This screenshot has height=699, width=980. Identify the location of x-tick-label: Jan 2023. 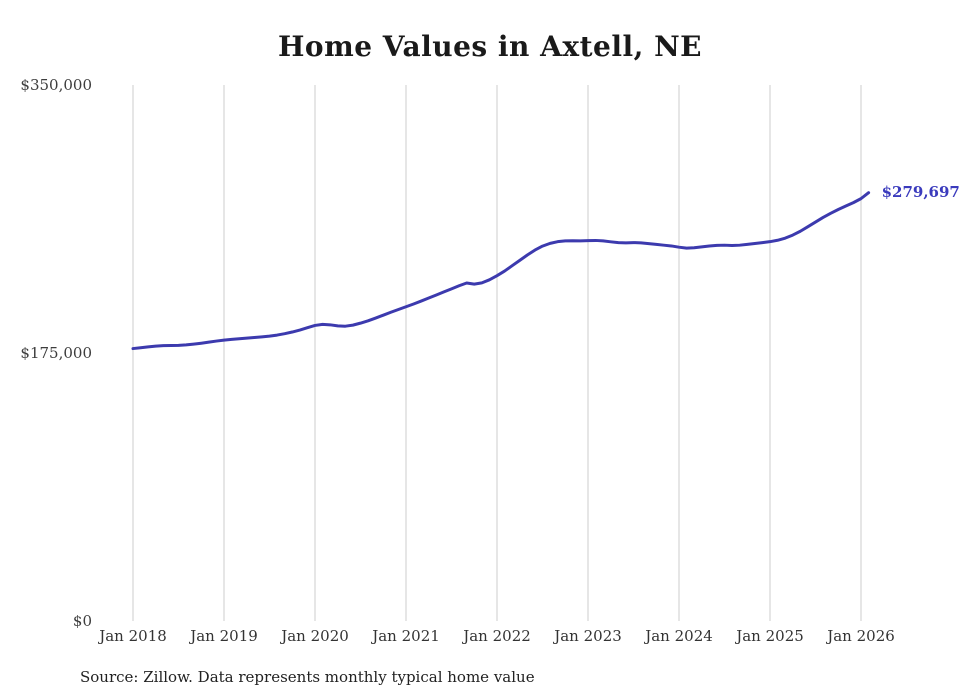
(588, 636).